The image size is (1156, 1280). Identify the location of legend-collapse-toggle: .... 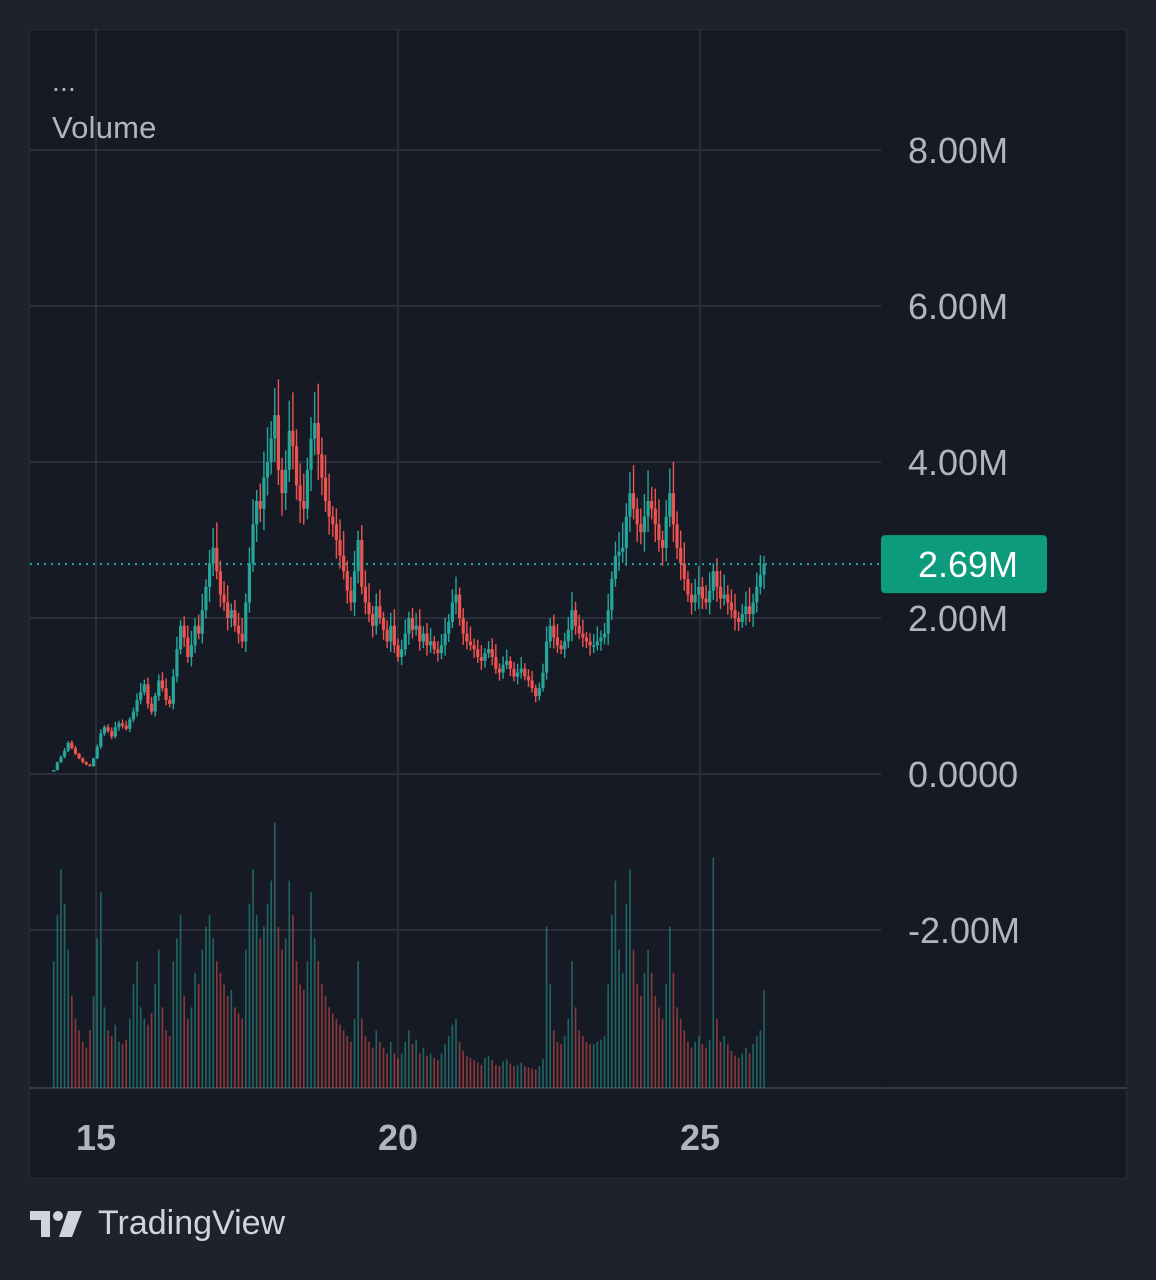
(64, 81).